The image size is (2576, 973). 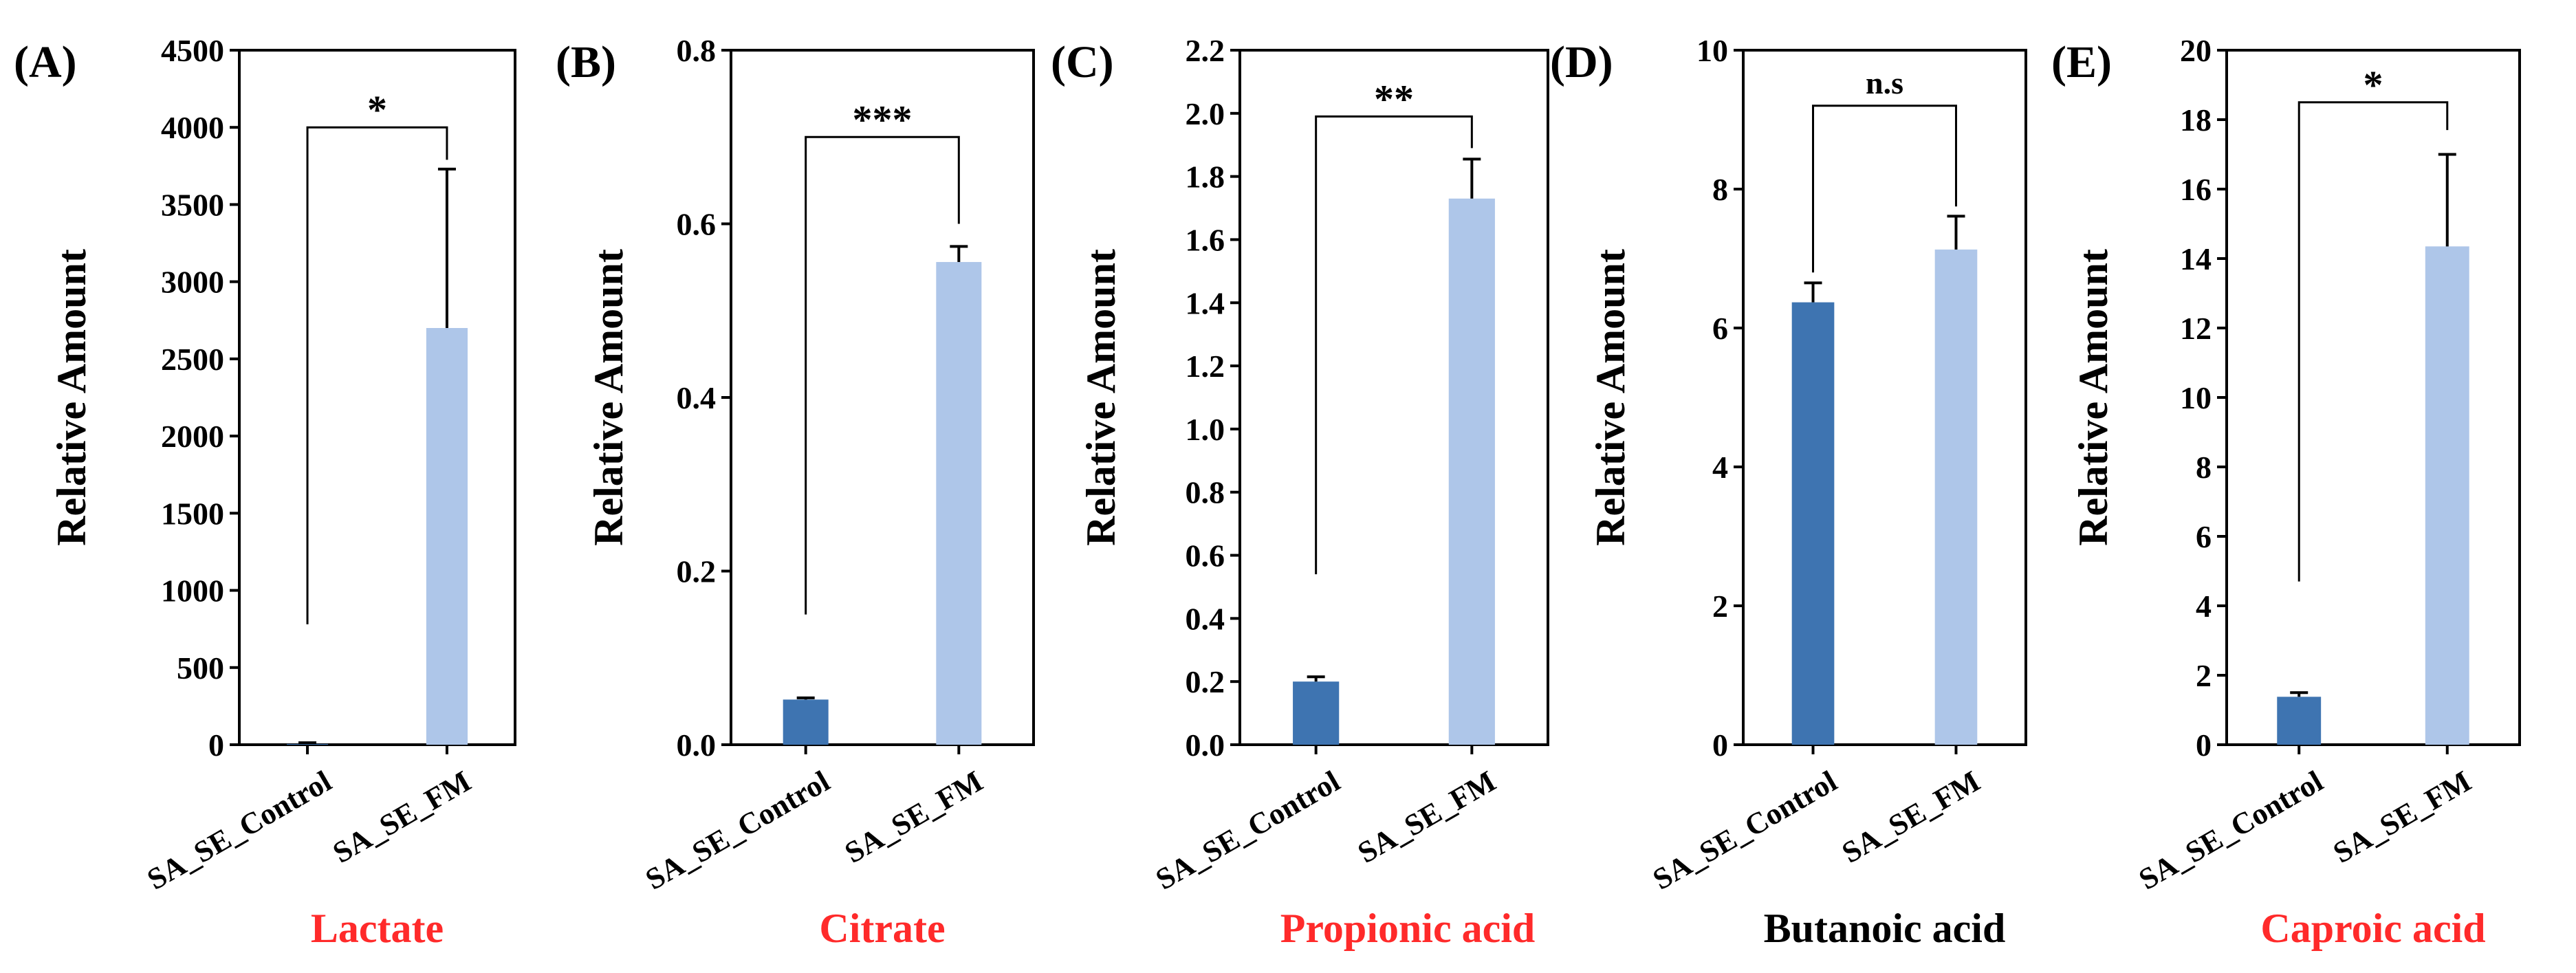 What do you see at coordinates (1581, 62) in the screenshot?
I see `panel-label: (D)` at bounding box center [1581, 62].